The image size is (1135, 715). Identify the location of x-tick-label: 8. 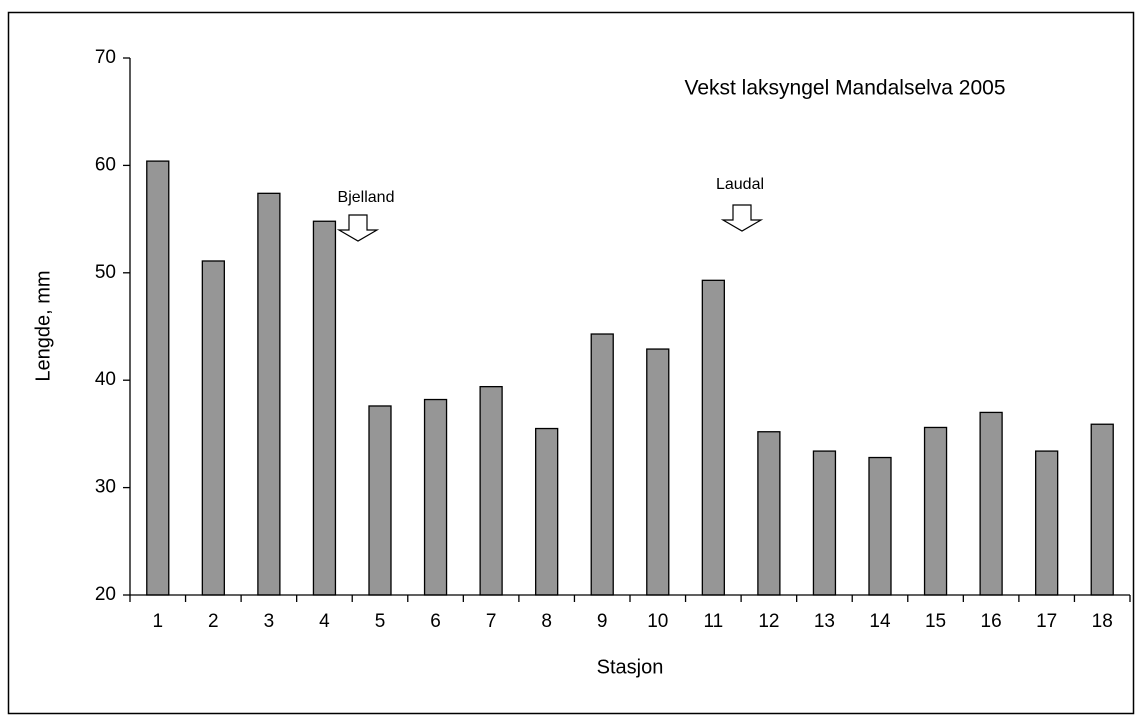
(546, 621).